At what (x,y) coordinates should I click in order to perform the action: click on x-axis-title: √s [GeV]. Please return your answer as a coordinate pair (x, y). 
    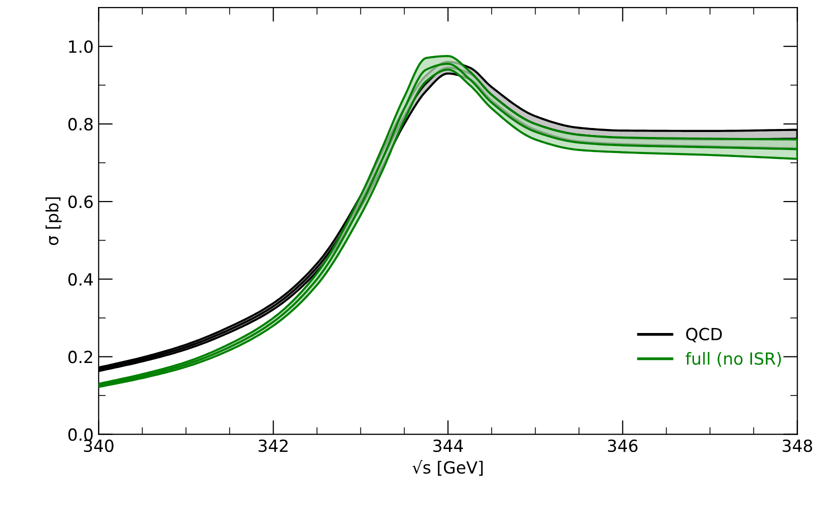
    Looking at the image, I should click on (447, 468).